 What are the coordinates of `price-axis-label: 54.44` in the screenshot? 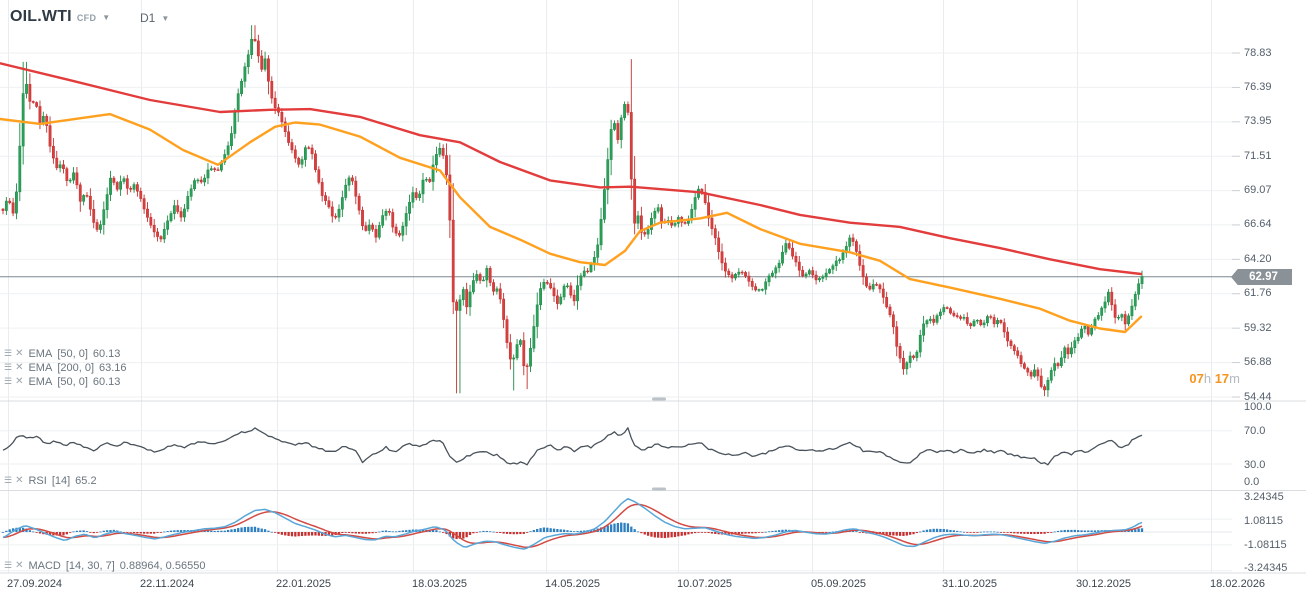 It's located at (1258, 396).